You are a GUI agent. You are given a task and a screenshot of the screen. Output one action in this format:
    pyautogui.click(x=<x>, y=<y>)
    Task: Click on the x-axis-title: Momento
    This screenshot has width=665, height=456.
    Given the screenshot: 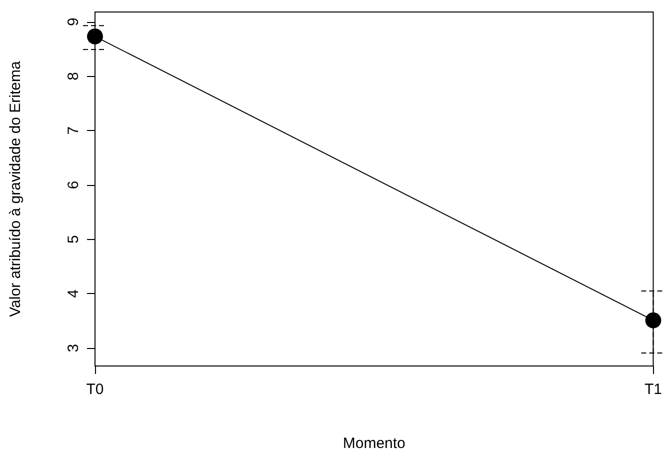 What is the action you would take?
    pyautogui.click(x=374, y=443)
    